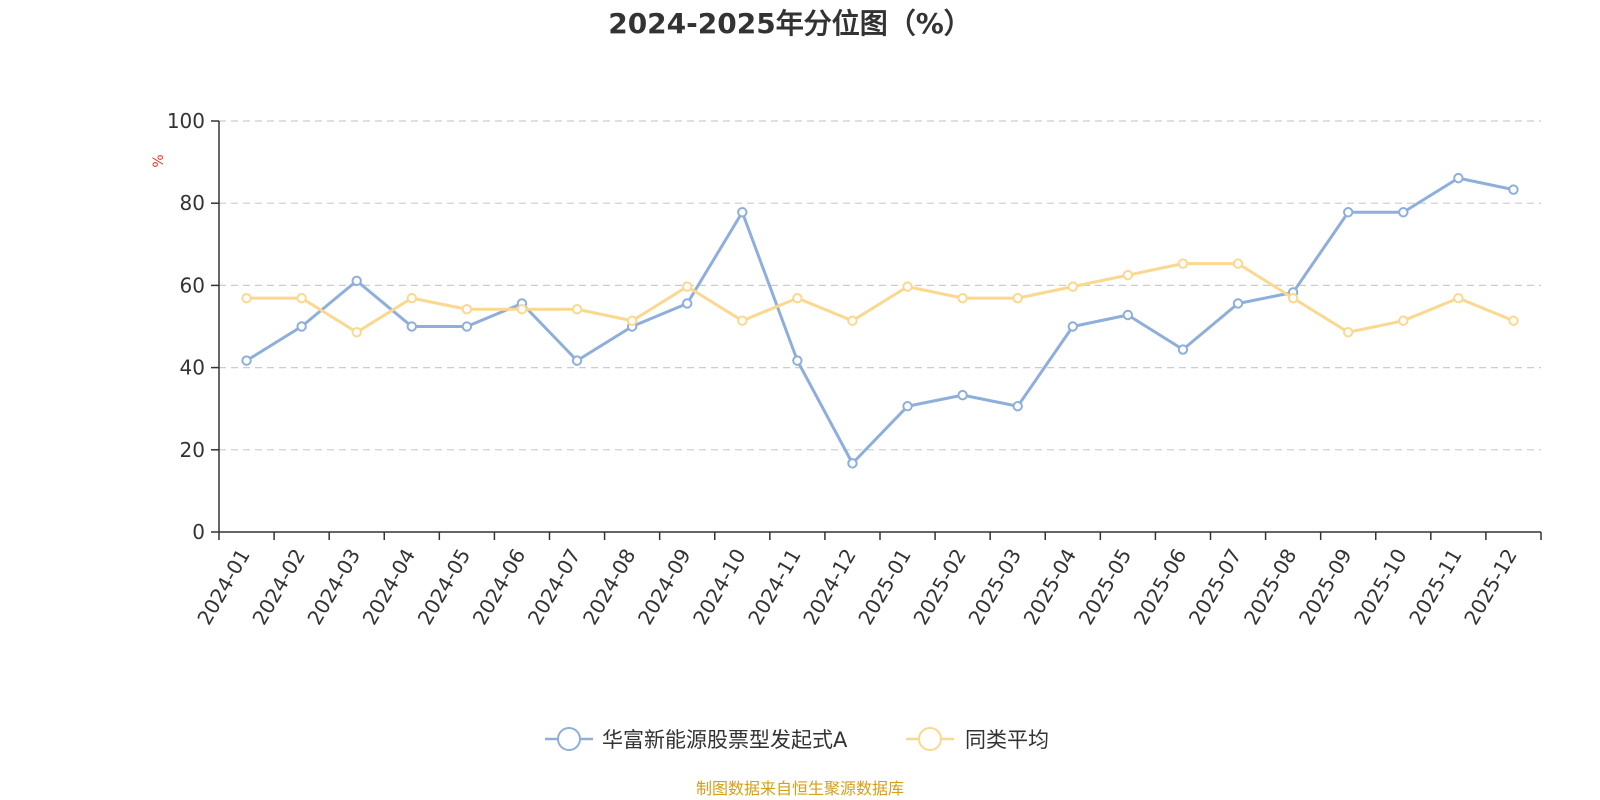 This screenshot has width=1600, height=800. Describe the element at coordinates (774, 587) in the screenshot. I see `x-tick-label: 2024-11` at that location.